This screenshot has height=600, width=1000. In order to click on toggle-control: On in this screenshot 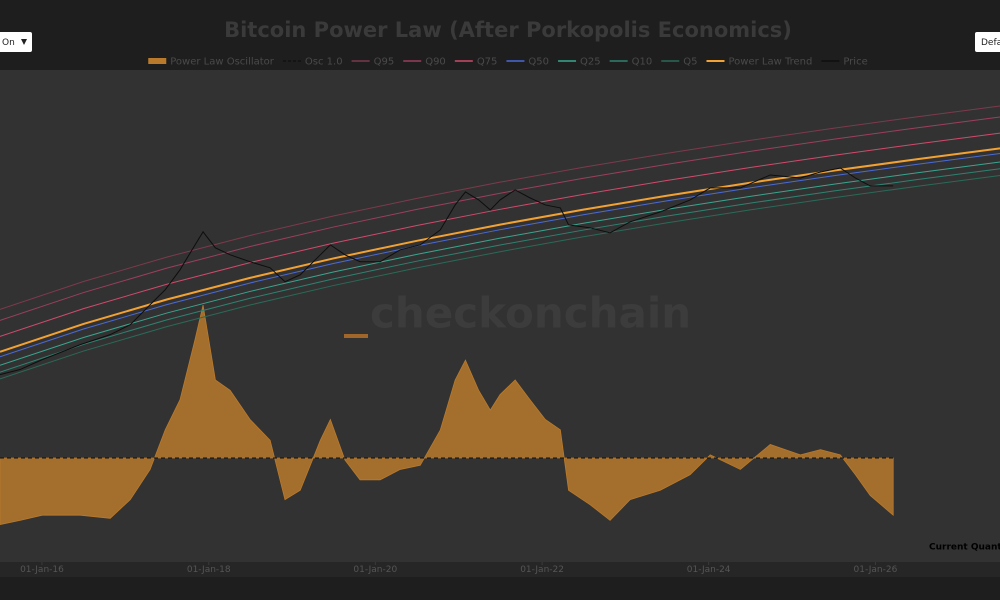, I will do `click(16, 42)`.